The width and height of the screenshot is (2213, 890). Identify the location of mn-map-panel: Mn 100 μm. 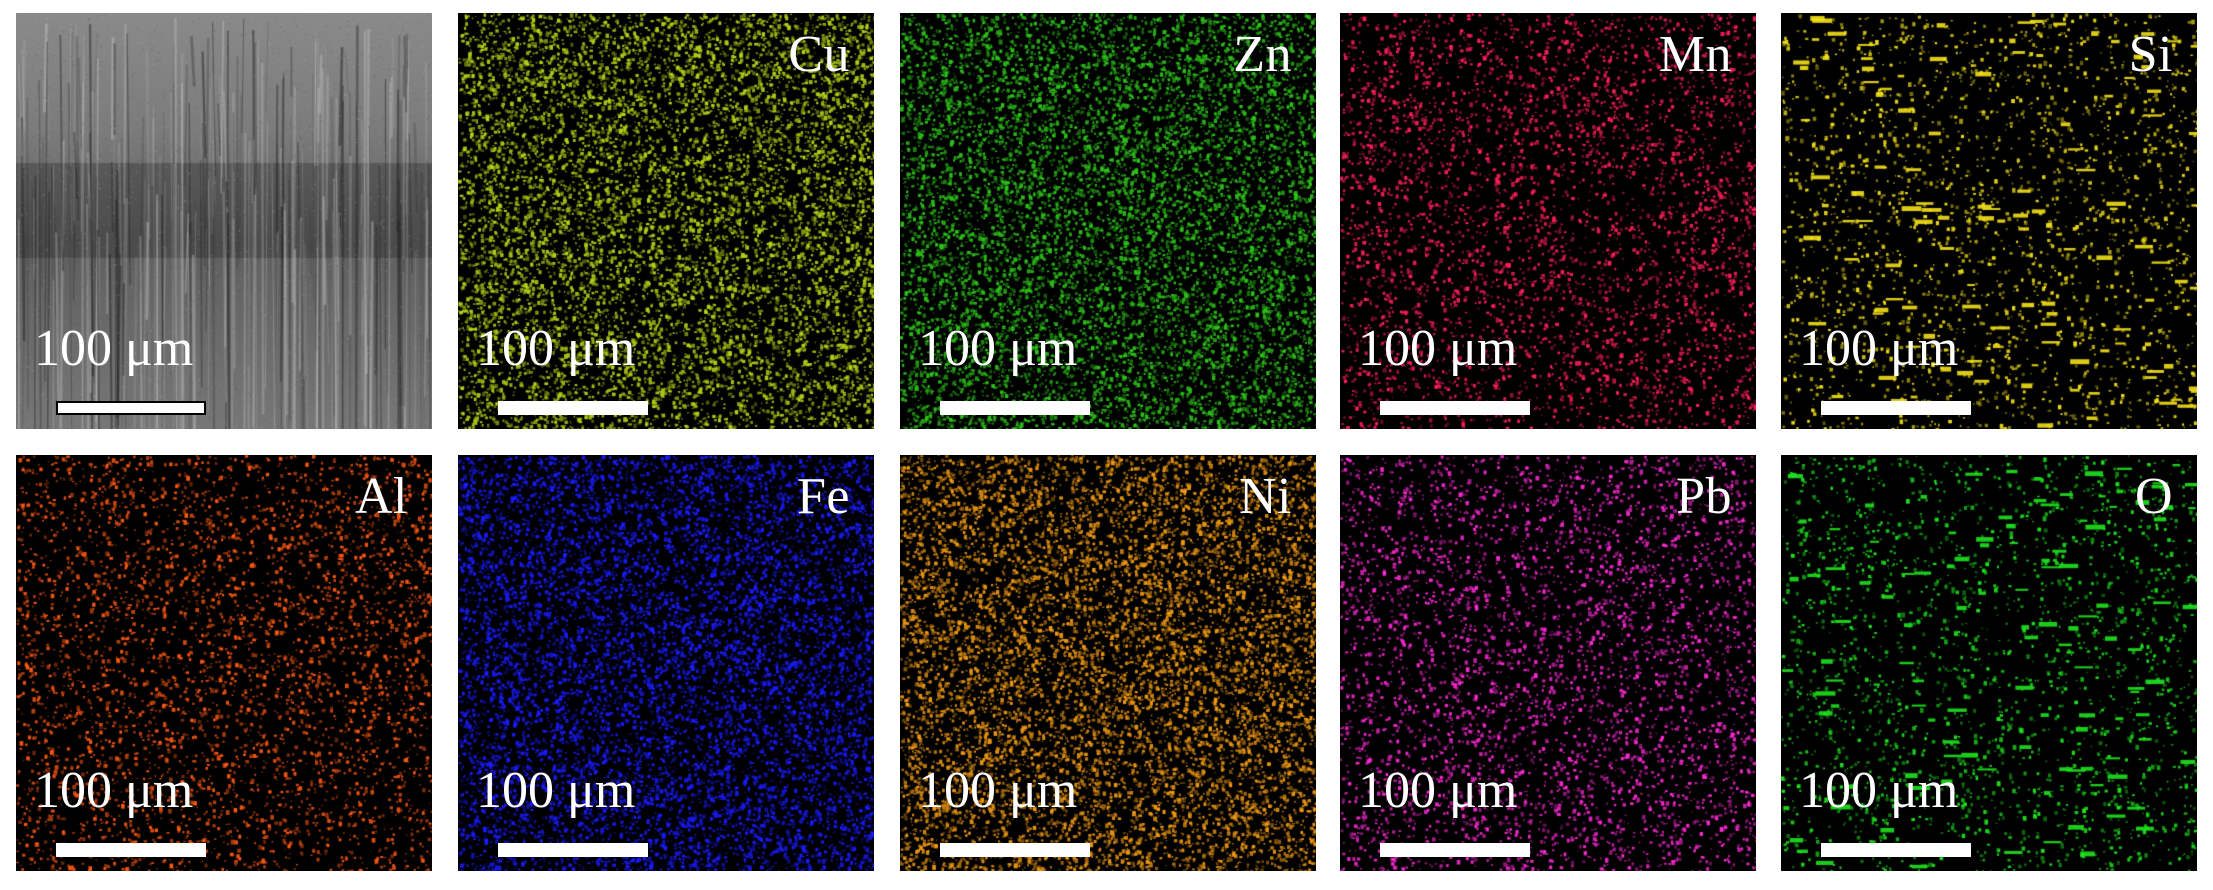
(1548, 221).